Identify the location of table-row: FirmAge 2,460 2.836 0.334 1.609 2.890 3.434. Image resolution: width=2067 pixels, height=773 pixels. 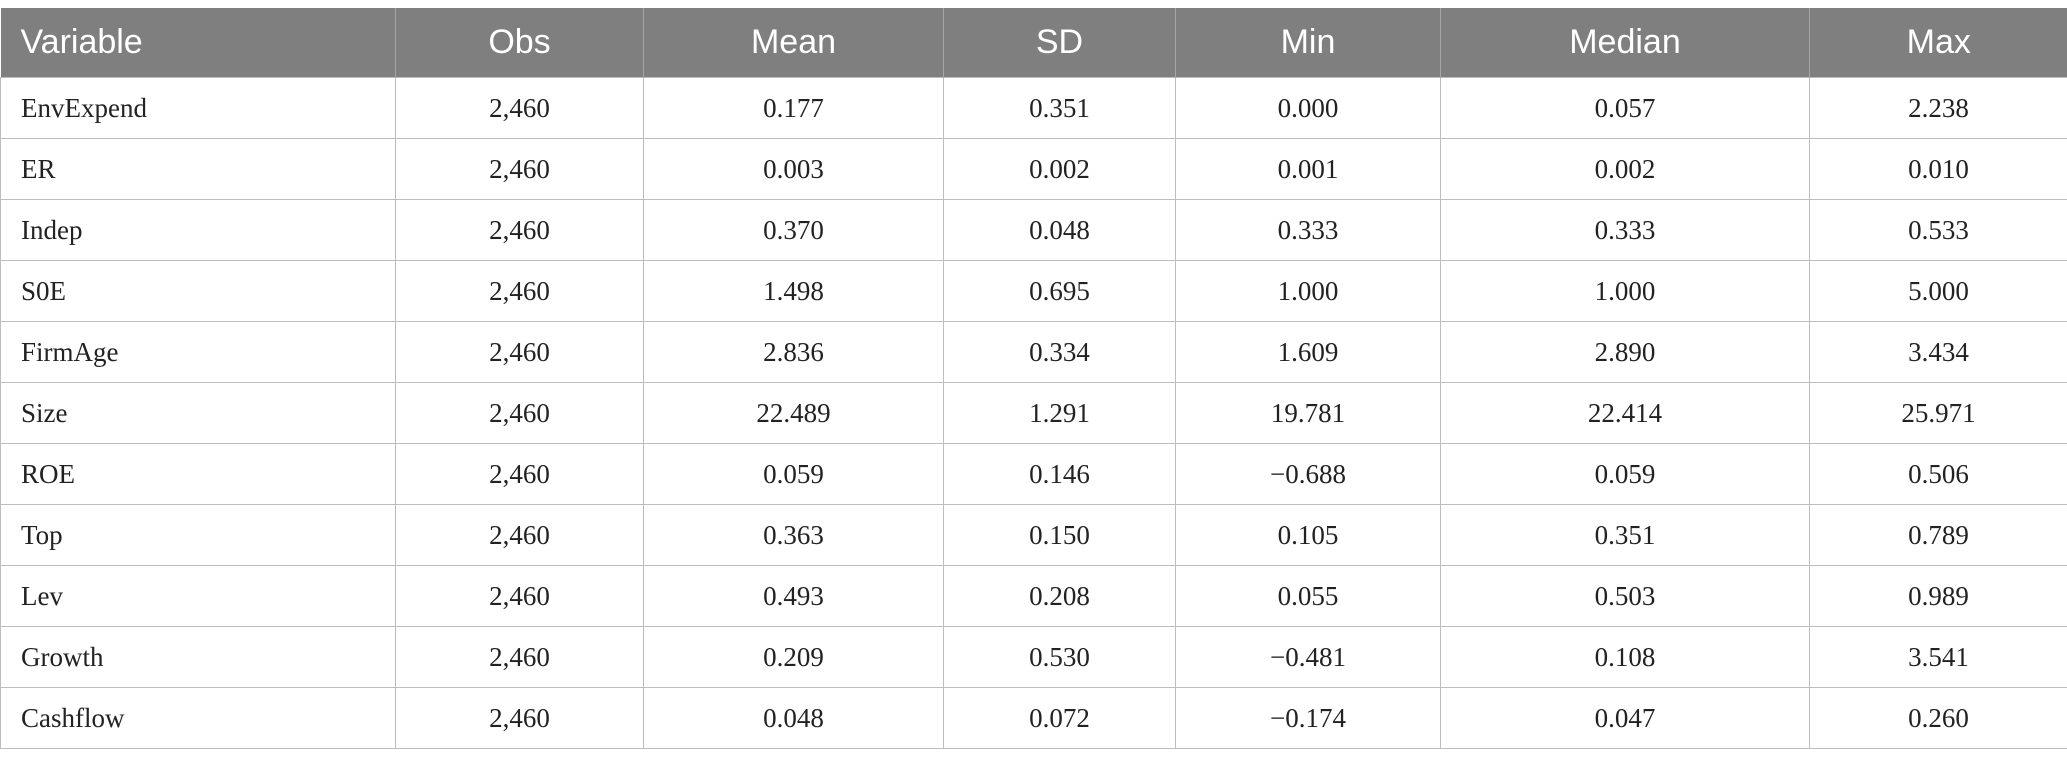
(1033, 352).